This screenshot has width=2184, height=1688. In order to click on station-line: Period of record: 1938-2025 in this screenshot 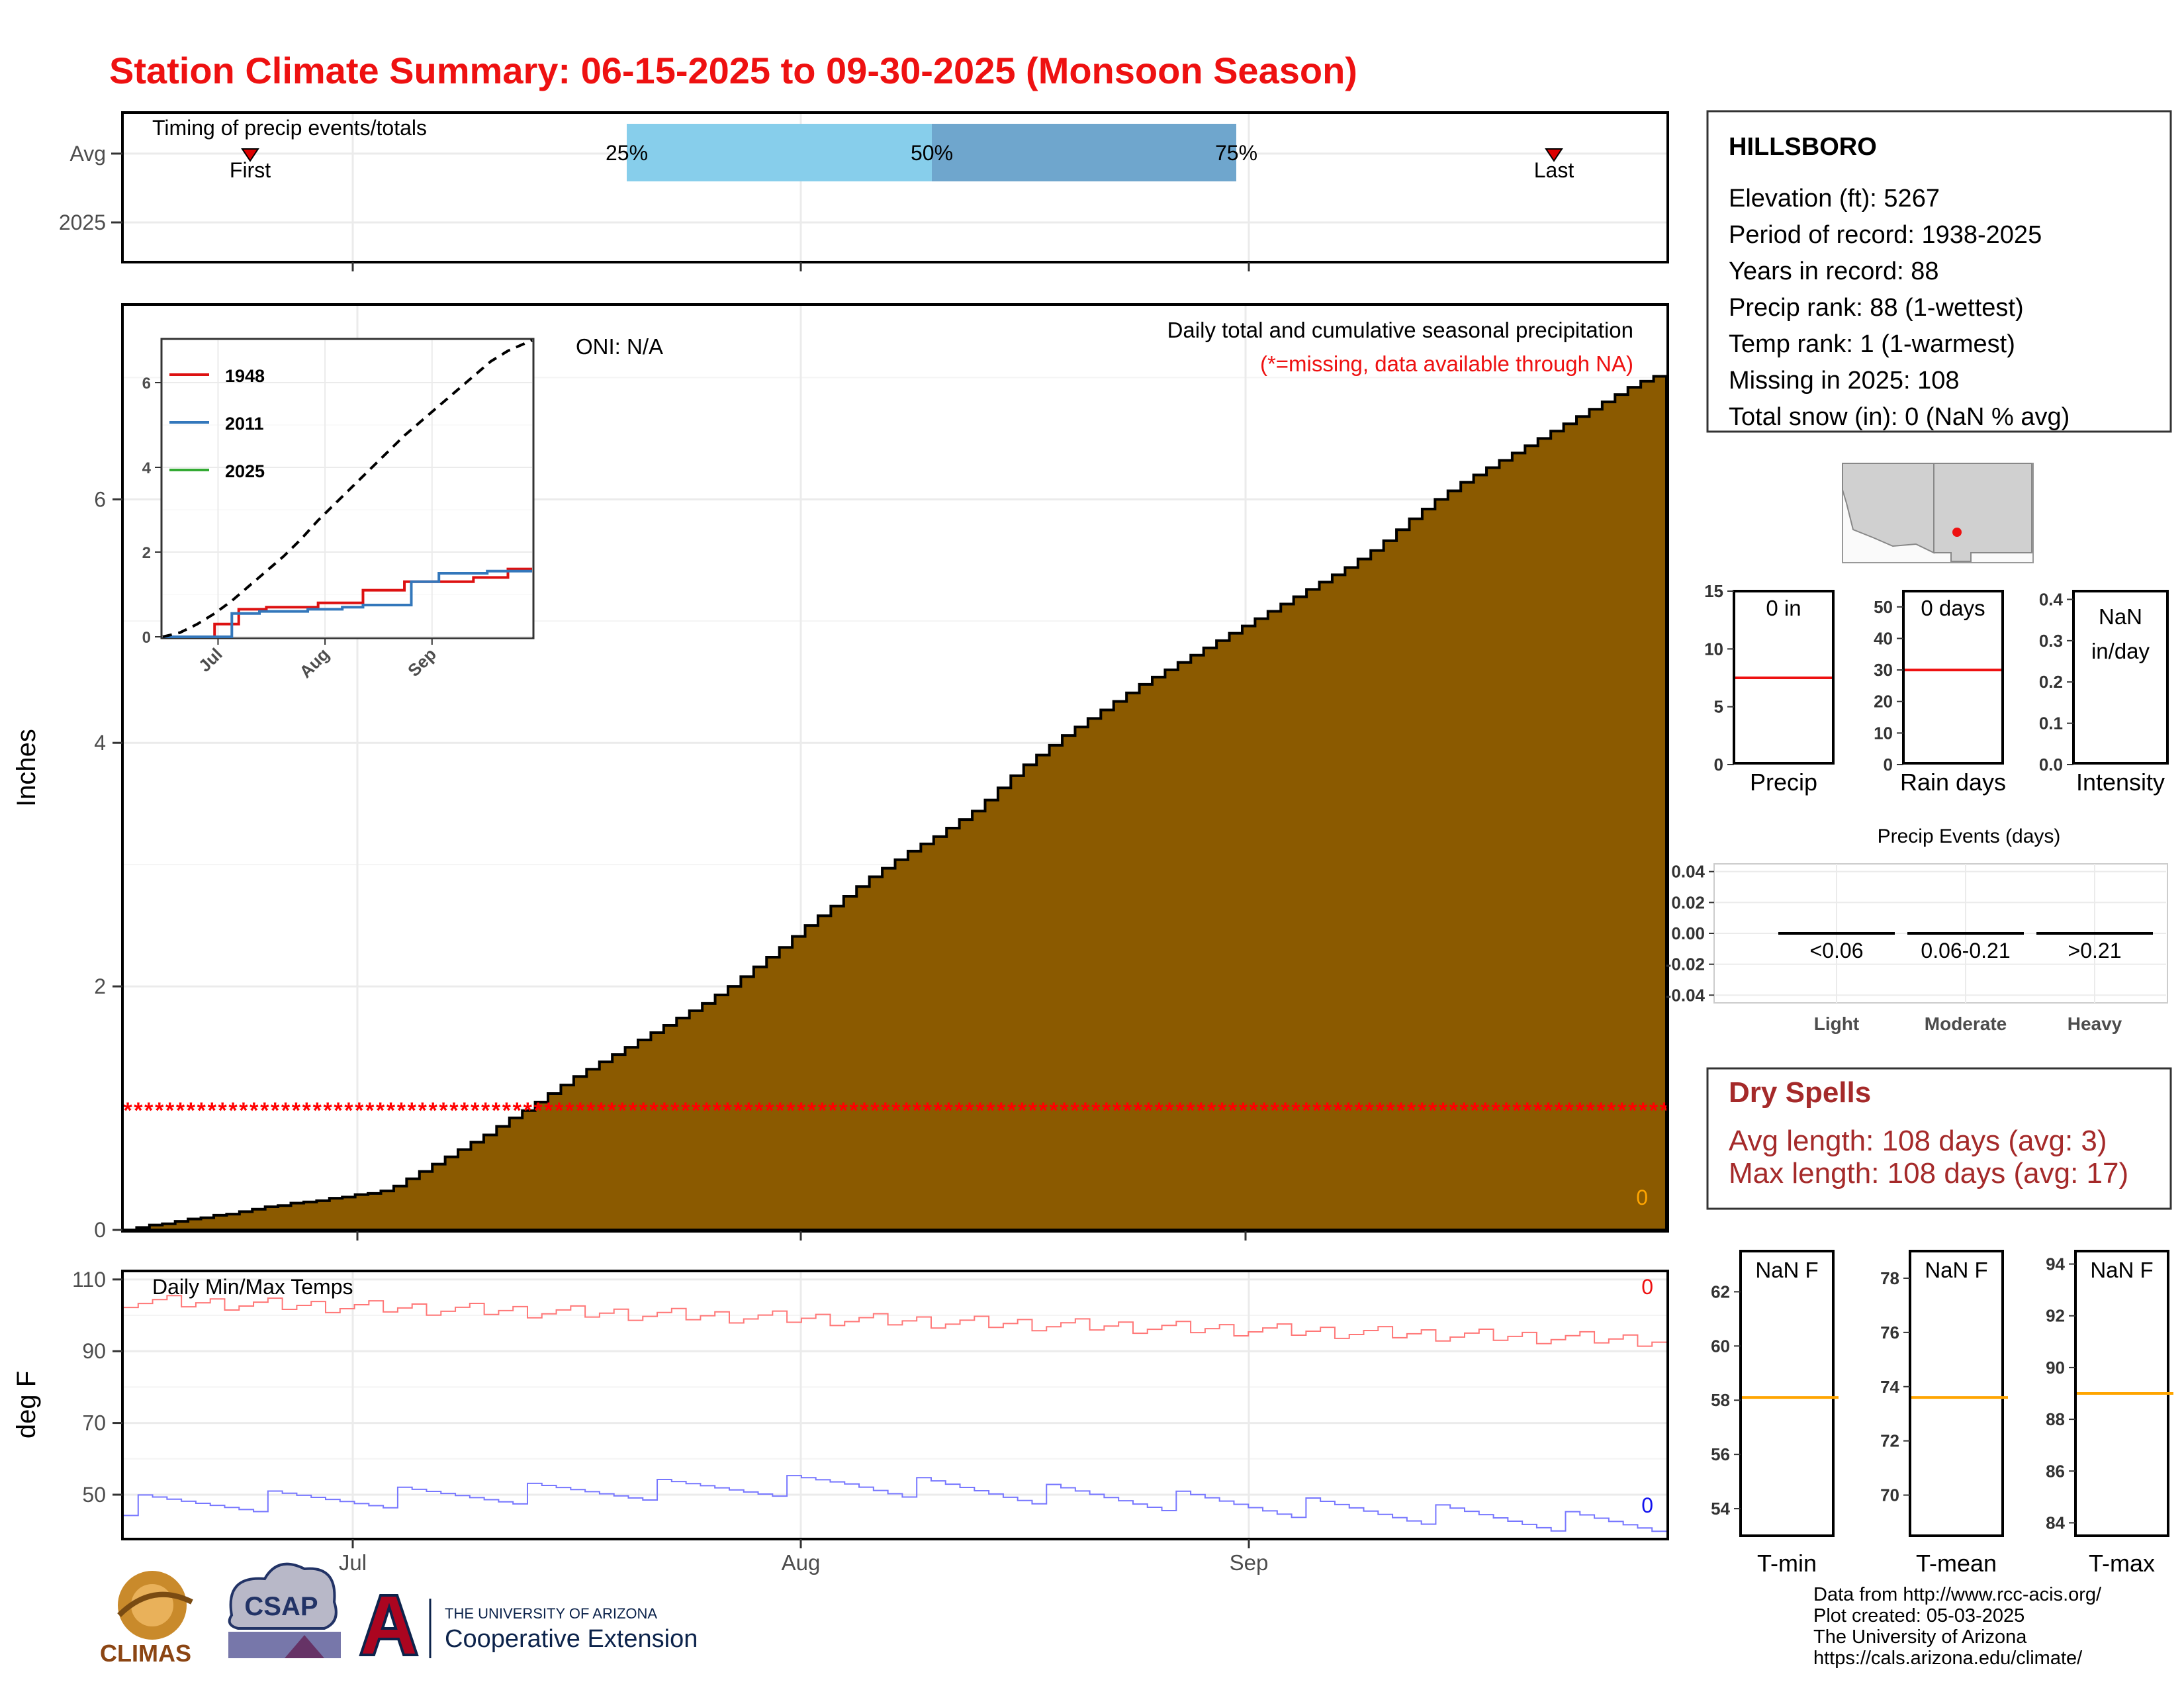, I will do `click(1885, 235)`.